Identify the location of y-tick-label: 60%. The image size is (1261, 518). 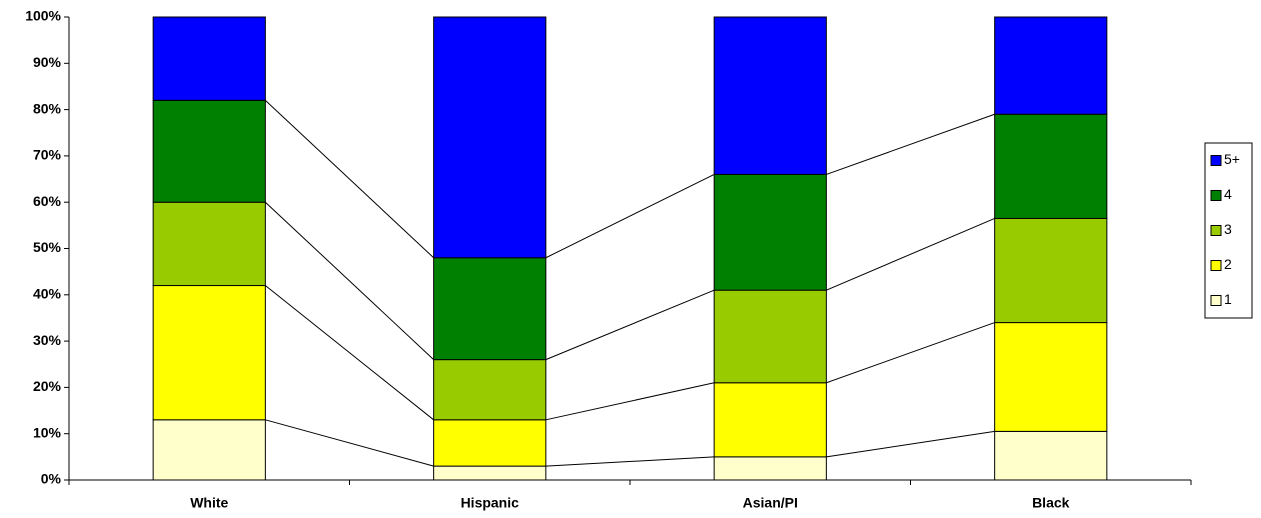
(47, 201).